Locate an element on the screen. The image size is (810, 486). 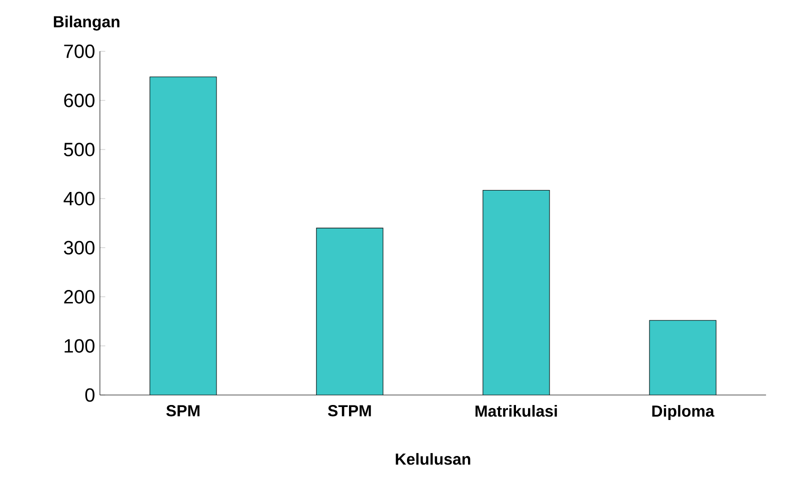
y-tick-label: 0 is located at coordinates (89, 395).